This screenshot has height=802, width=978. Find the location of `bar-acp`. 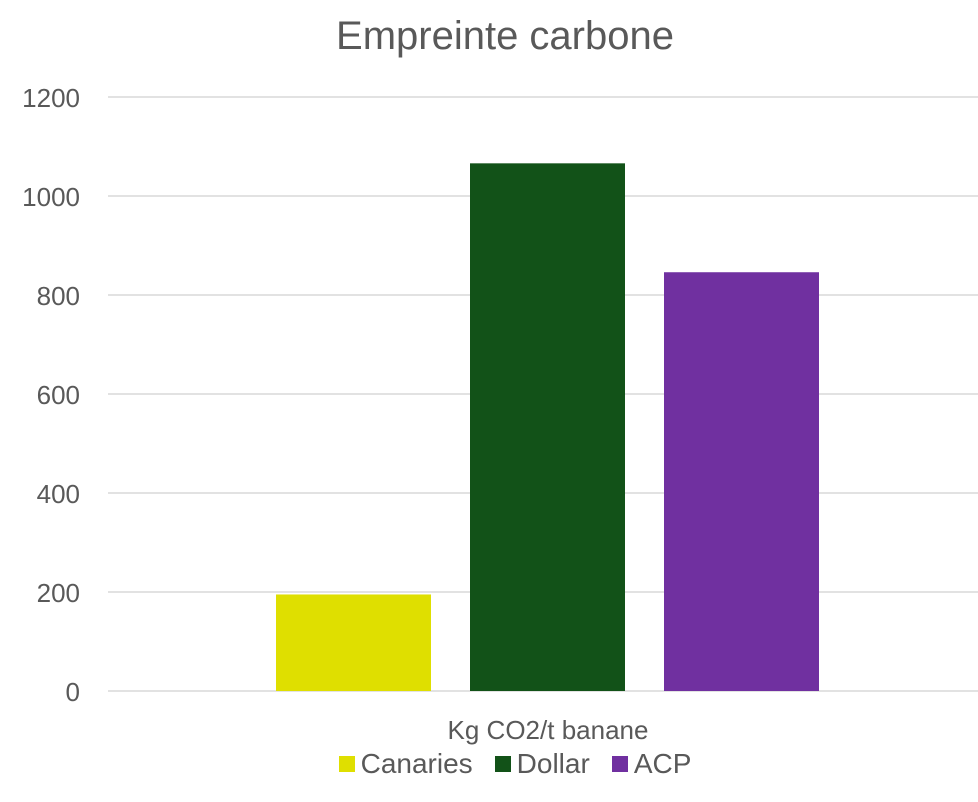

bar-acp is located at coordinates (741, 481).